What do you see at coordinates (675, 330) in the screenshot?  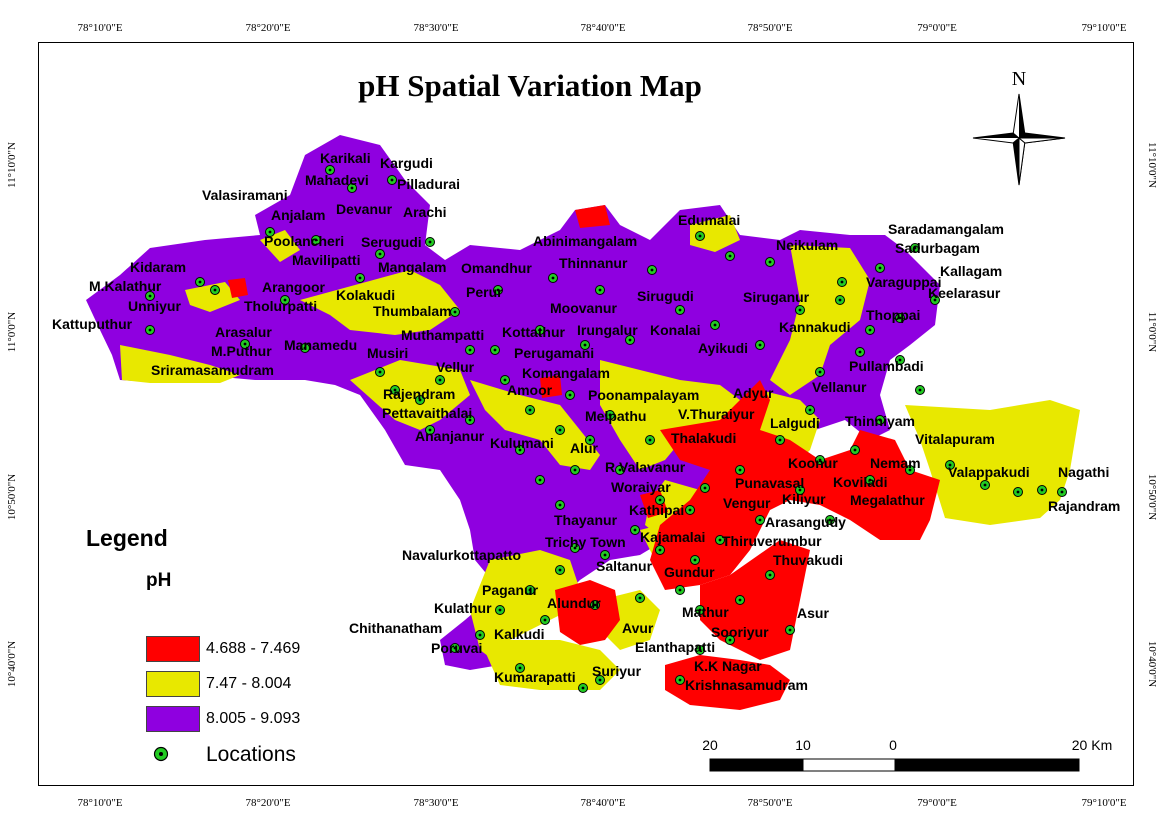 I see `place-label: Konalai` at bounding box center [675, 330].